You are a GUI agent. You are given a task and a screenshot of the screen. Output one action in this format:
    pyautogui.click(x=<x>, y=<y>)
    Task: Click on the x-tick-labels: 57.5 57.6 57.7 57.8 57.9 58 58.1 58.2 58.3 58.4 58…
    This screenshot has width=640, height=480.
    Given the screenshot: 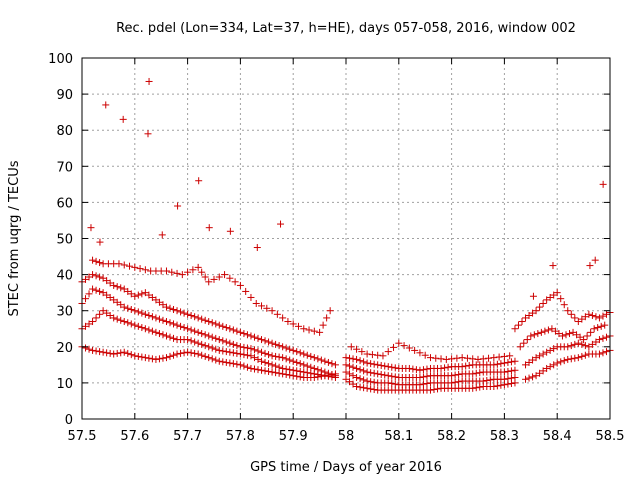 What is the action you would take?
    pyautogui.click(x=346, y=436)
    